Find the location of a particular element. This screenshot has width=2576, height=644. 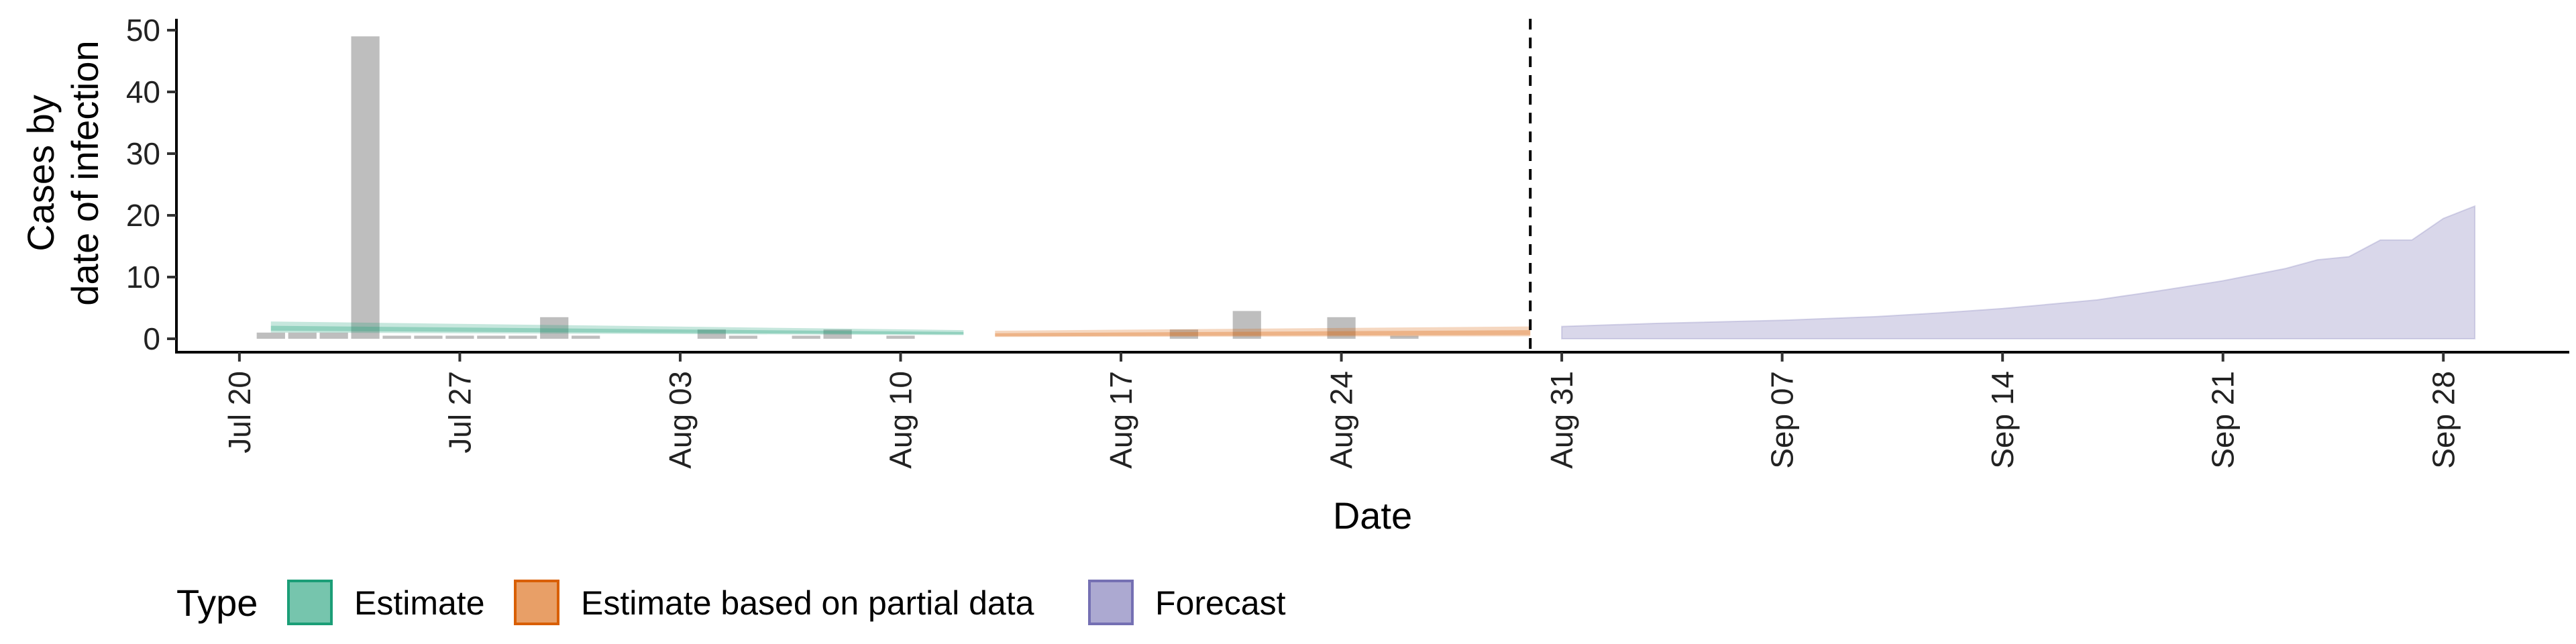

y-axis-title: Cases by date of infection is located at coordinates (62, 172).